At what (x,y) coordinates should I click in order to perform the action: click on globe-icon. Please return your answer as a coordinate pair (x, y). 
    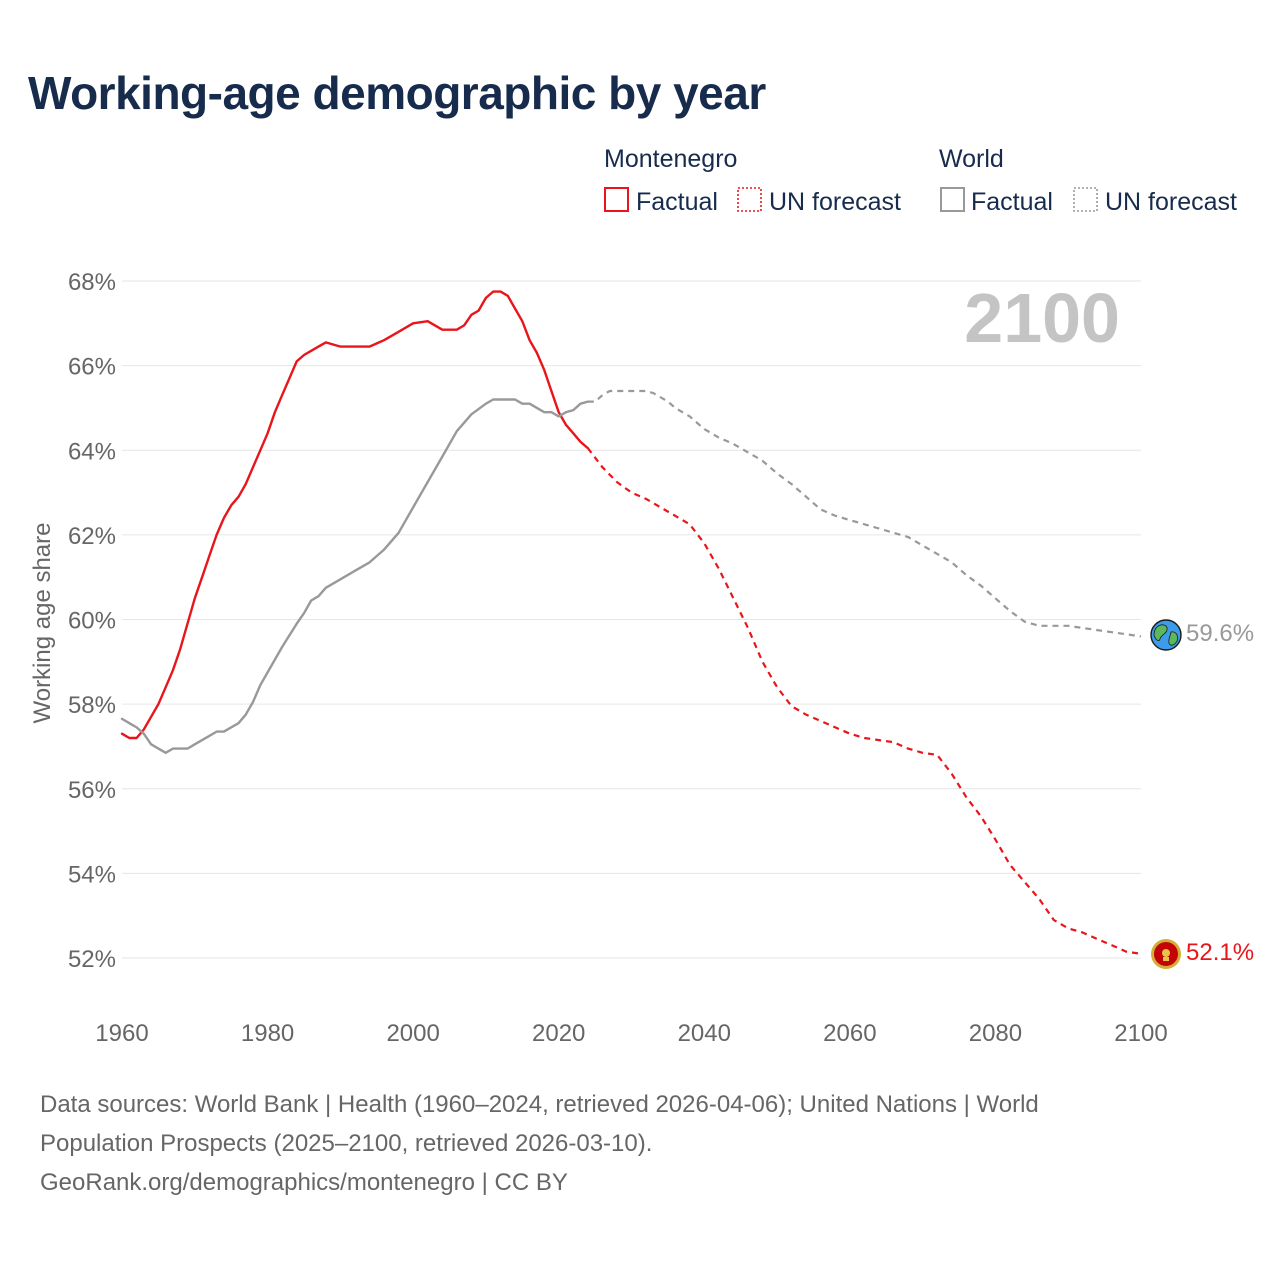
    Looking at the image, I should click on (1166, 635).